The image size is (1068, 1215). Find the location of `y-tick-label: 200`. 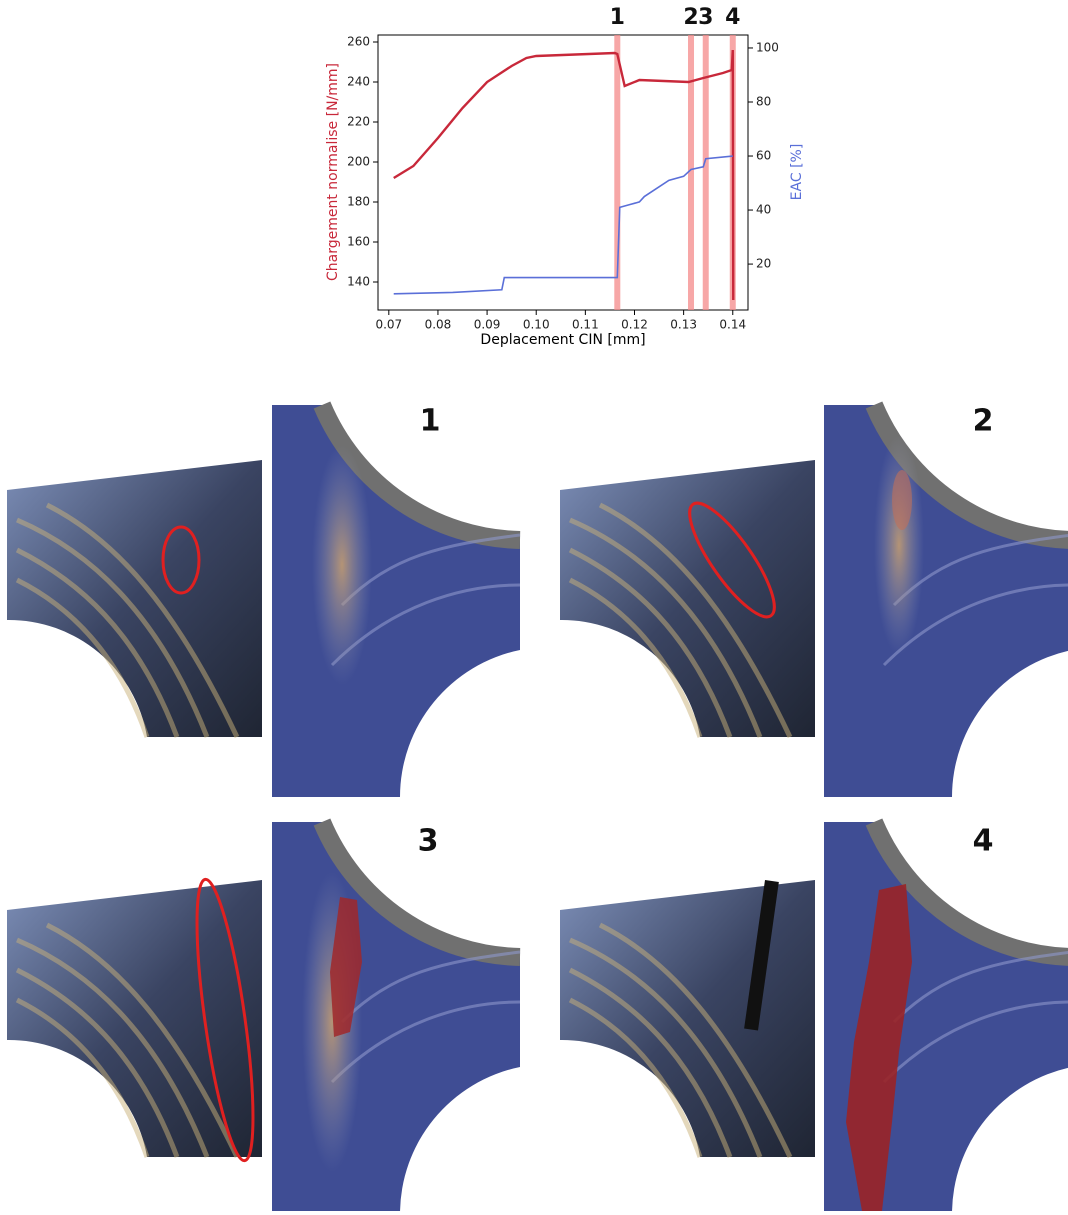

y-tick-label: 200 is located at coordinates (358, 162).